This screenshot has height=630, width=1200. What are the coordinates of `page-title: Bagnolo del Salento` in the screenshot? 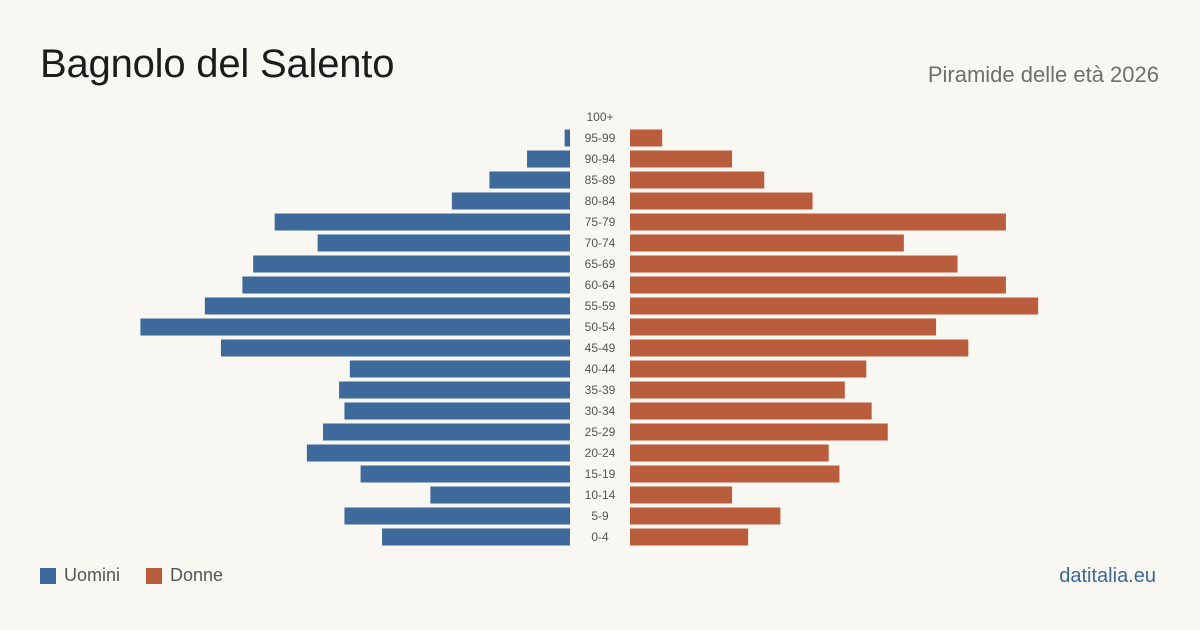 It's located at (217, 64).